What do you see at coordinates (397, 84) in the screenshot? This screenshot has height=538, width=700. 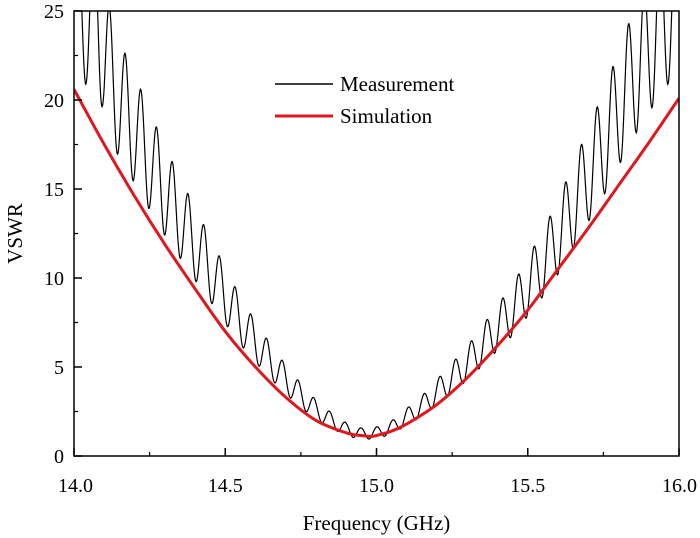 I see `legend-label: Measurement` at bounding box center [397, 84].